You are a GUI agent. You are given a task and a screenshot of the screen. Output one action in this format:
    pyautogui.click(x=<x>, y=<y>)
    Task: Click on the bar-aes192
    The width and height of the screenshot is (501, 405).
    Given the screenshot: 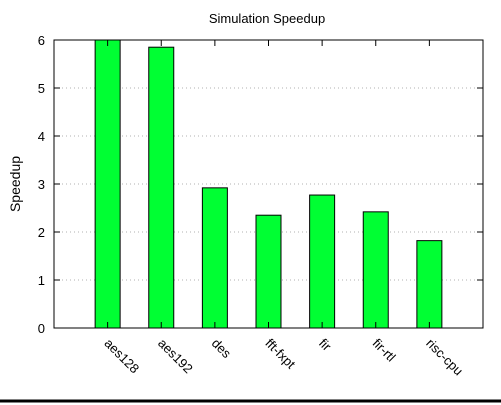 What is the action you would take?
    pyautogui.click(x=161, y=187)
    